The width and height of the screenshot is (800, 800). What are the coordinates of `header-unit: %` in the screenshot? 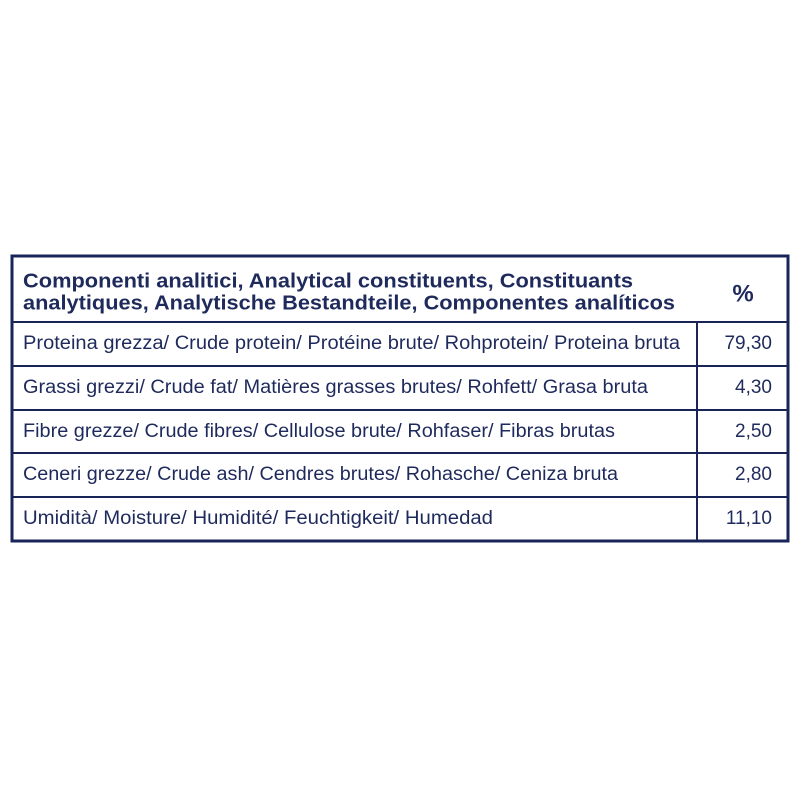 It's located at (742, 293).